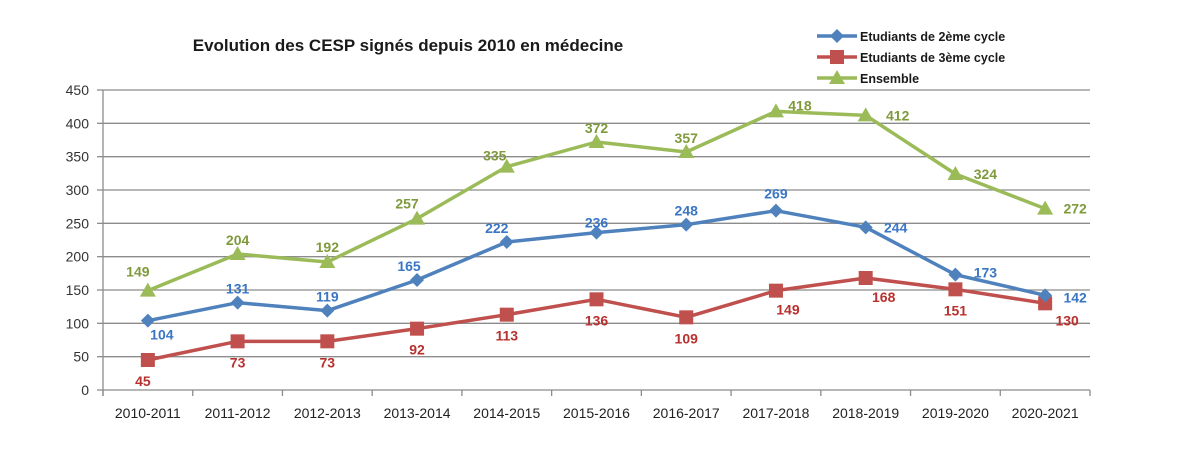 The width and height of the screenshot is (1200, 457). What do you see at coordinates (1045, 413) in the screenshot?
I see `x-tick-label: 2020-2021` at bounding box center [1045, 413].